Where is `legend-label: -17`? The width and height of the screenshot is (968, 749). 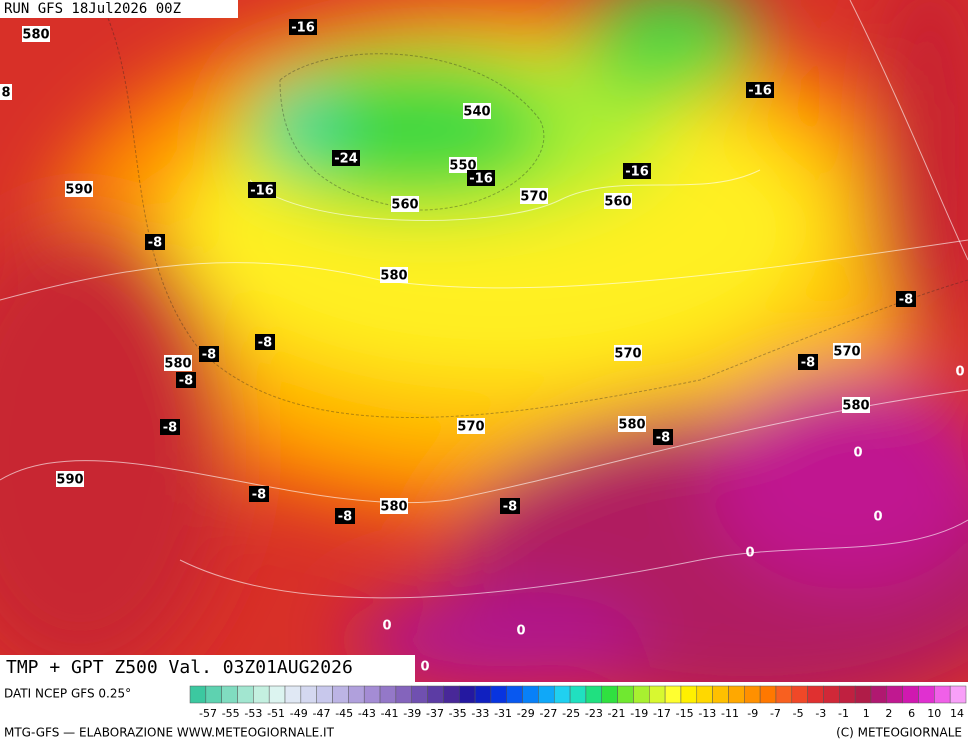 legend-label: -17 is located at coordinates (662, 713).